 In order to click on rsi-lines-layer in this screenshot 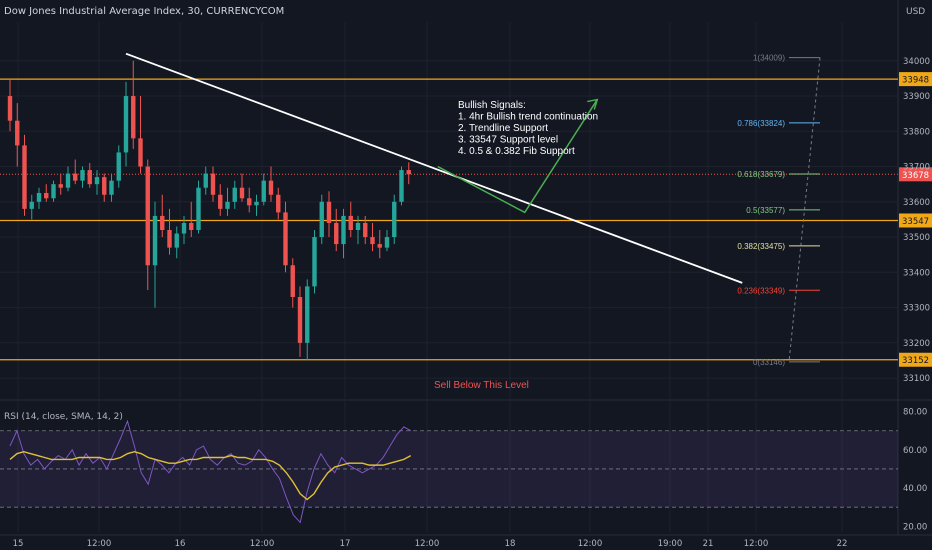, I will do `click(210, 471)`.